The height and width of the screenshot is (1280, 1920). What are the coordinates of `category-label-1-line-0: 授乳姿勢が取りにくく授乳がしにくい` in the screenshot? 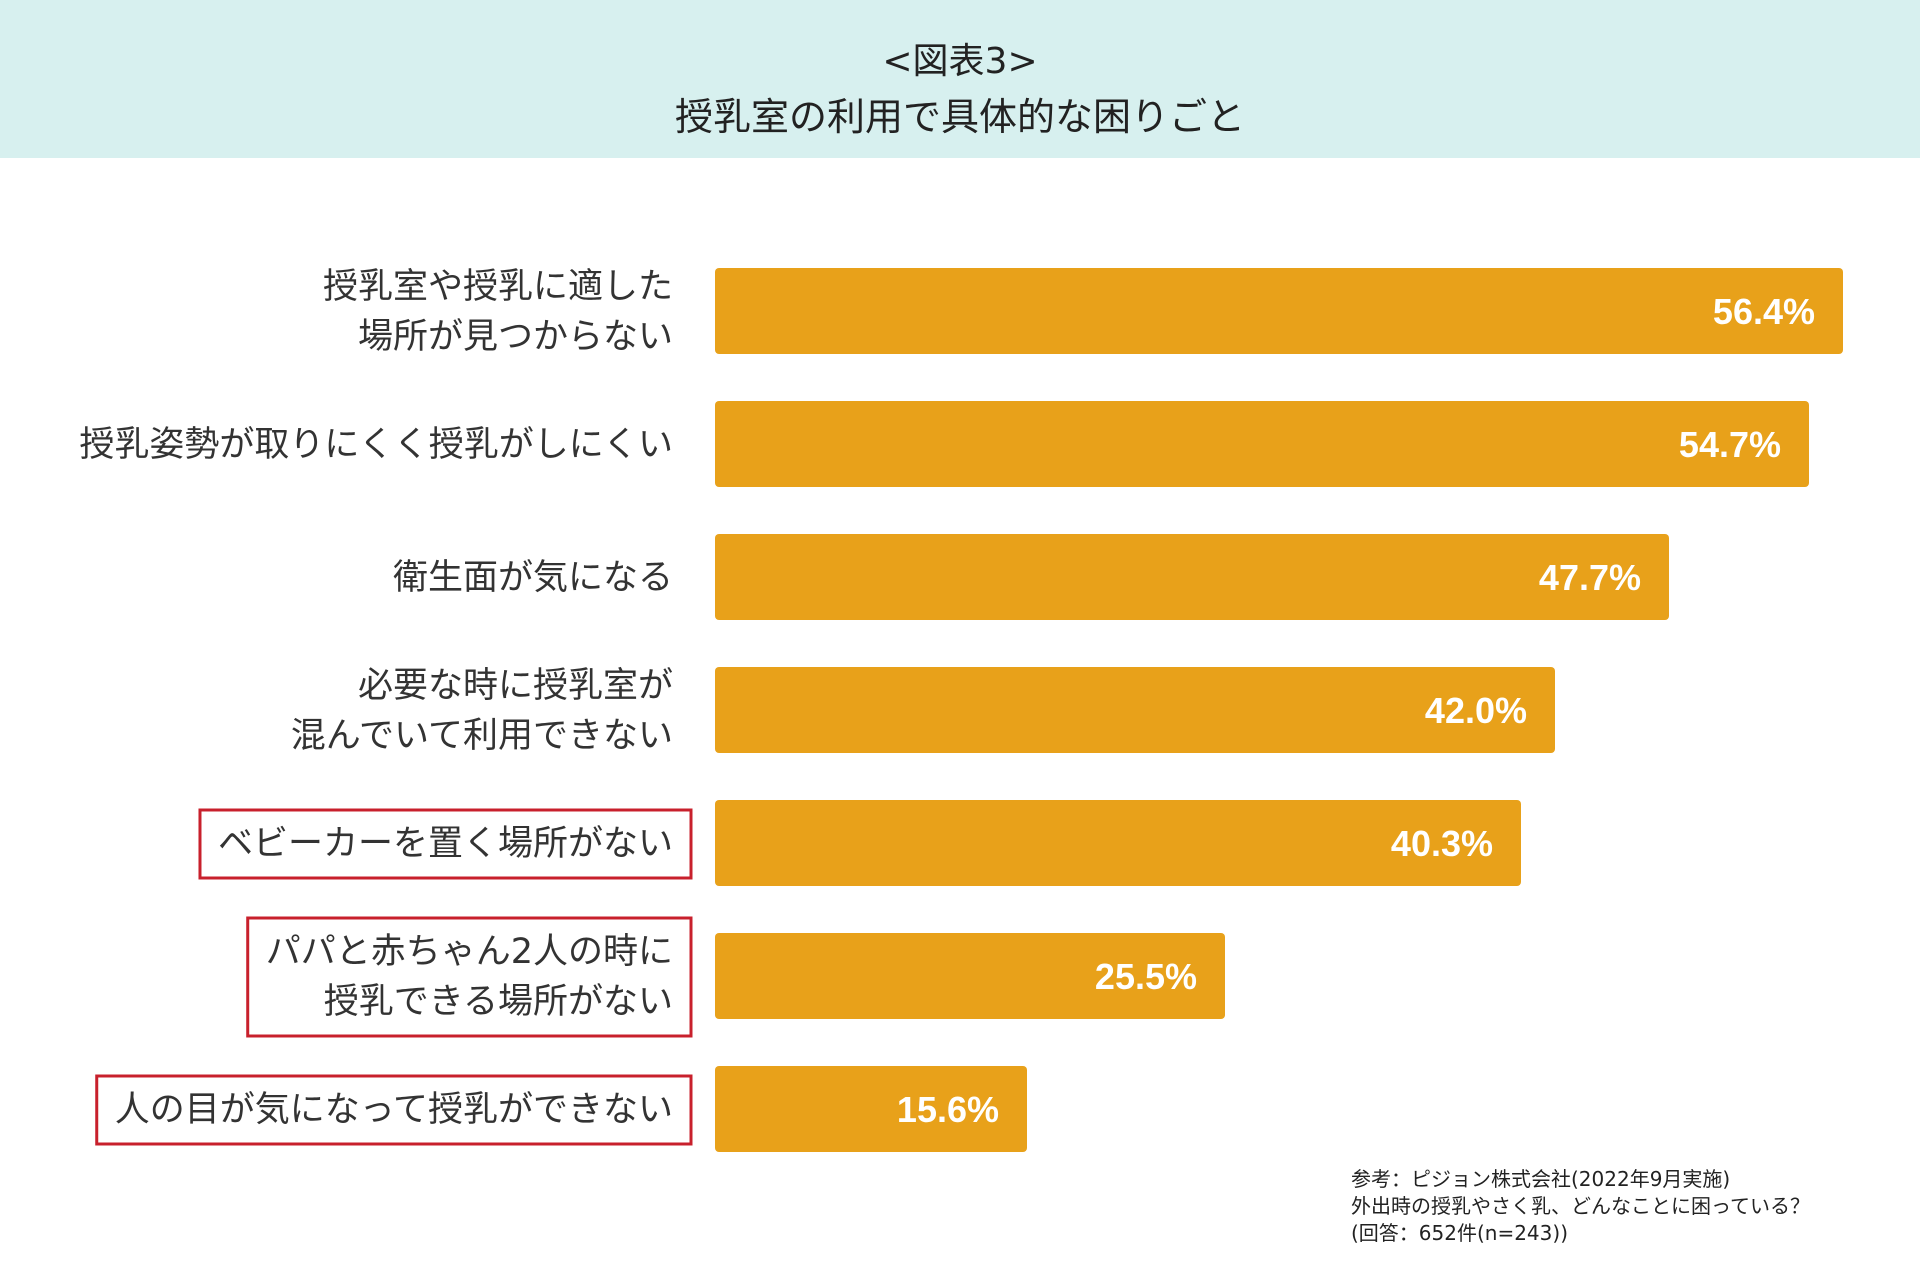 It's located at (376, 445).